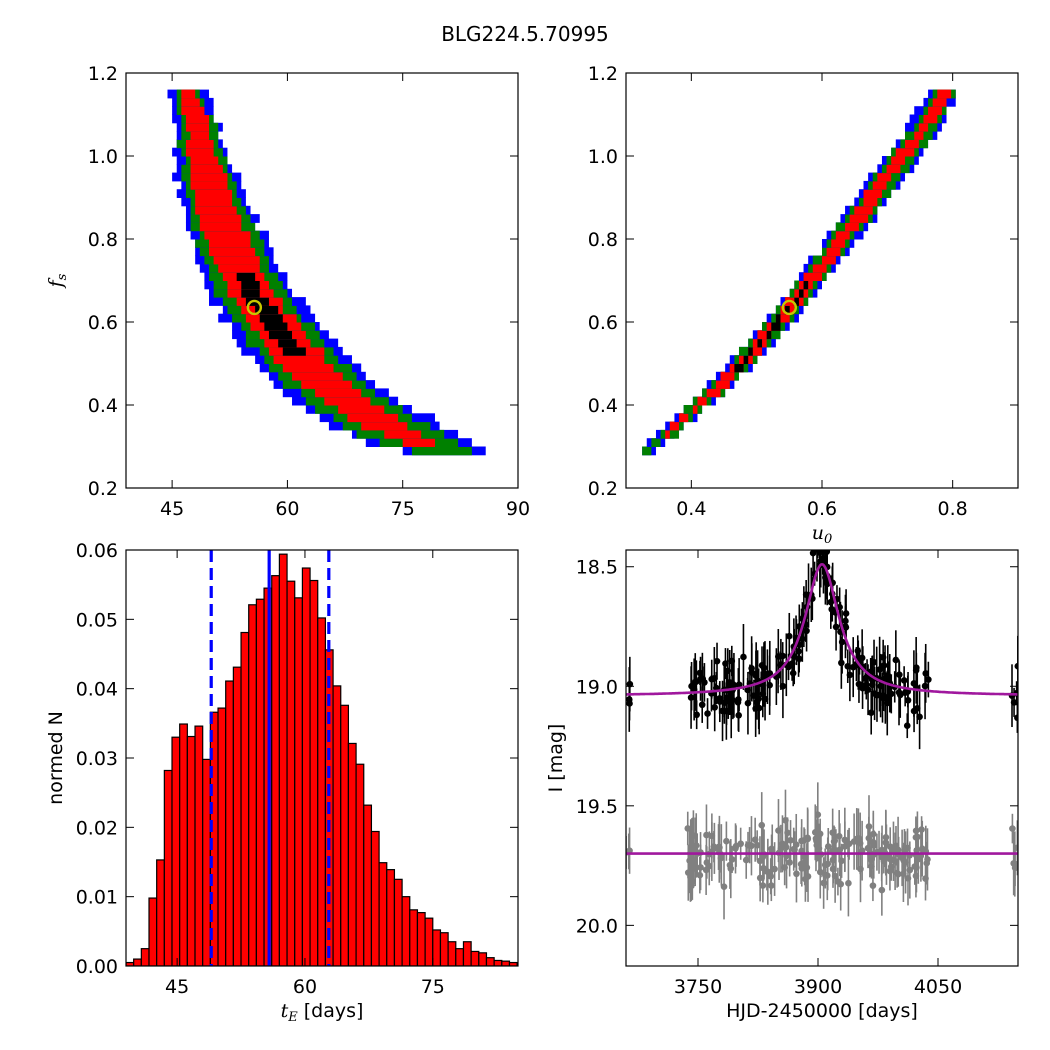  I want to click on heatmap-cells, so click(326, 272).